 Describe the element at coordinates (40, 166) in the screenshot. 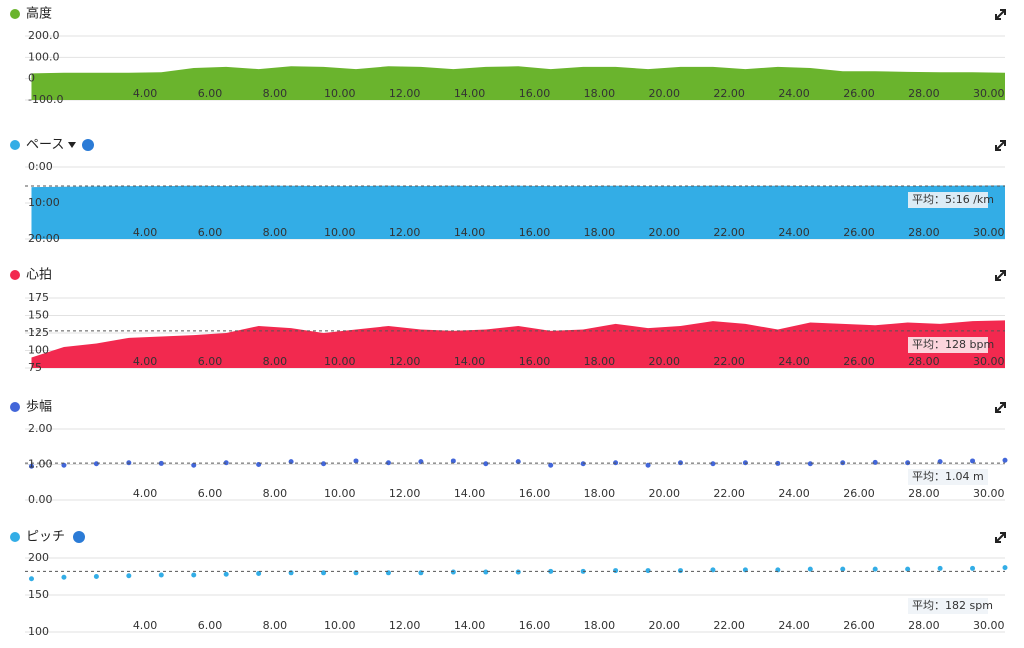

I see `y-tick-label: 0:00` at that location.